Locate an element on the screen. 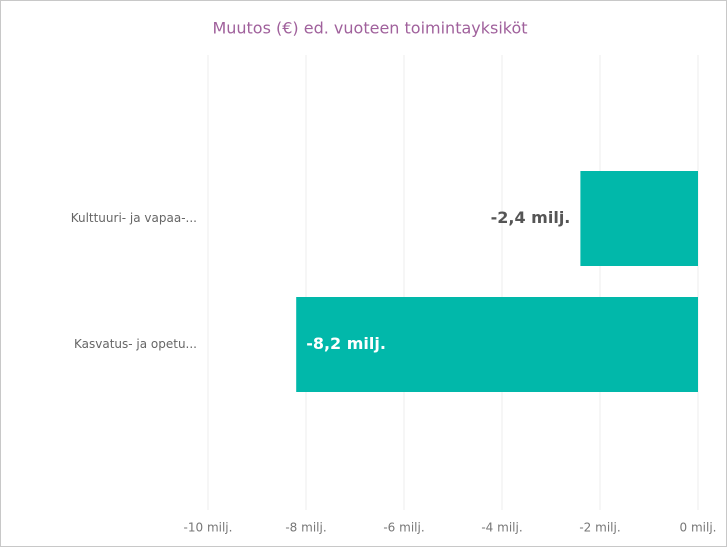 The width and height of the screenshot is (727, 547). x-tick-label: -6 milj. is located at coordinates (403, 528).